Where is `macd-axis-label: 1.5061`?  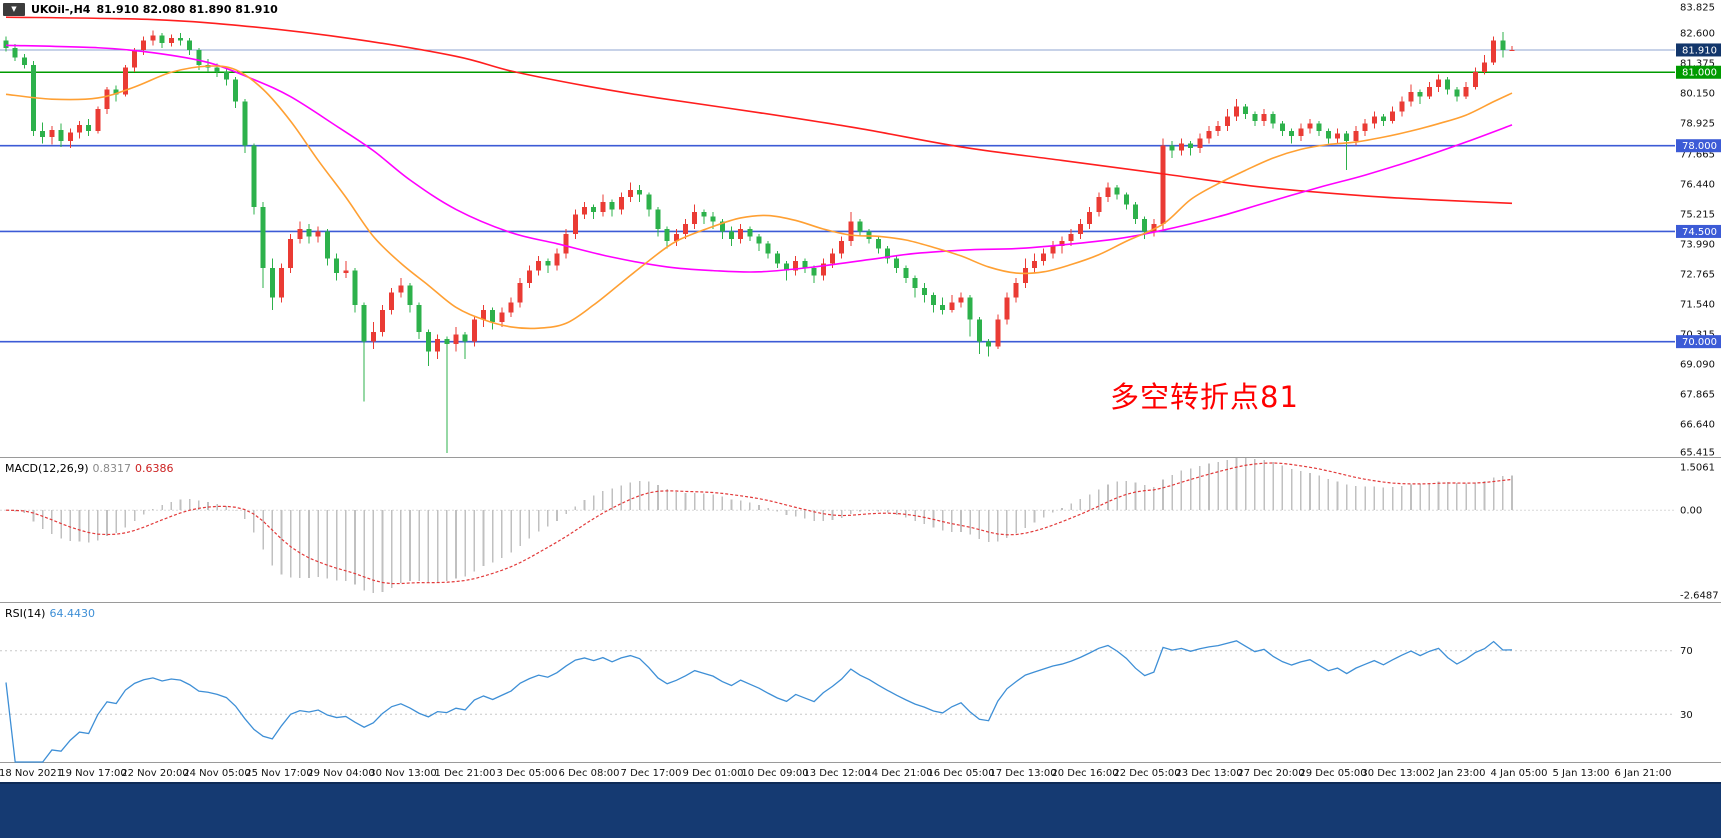 macd-axis-label: 1.5061 is located at coordinates (1697, 468).